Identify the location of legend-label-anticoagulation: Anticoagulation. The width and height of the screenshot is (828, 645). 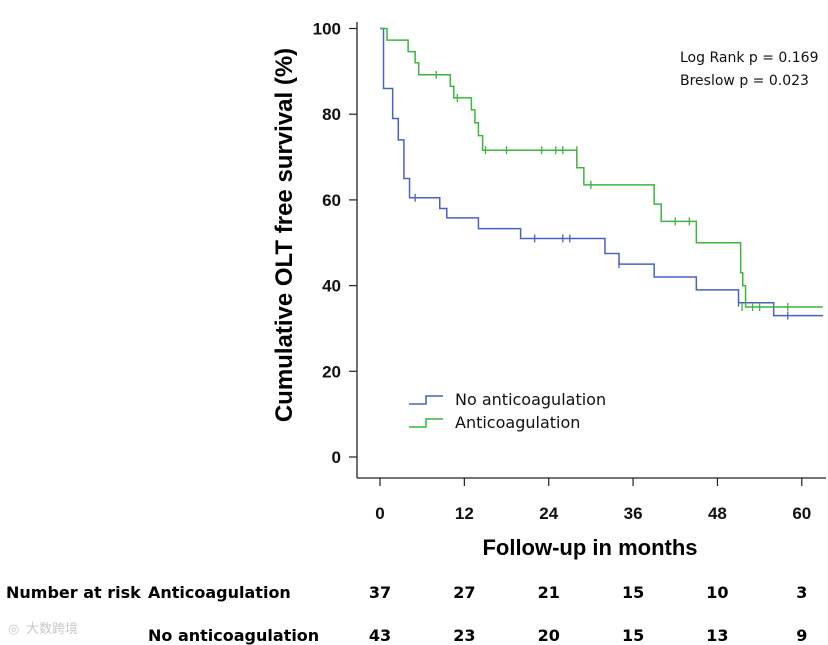
(517, 422).